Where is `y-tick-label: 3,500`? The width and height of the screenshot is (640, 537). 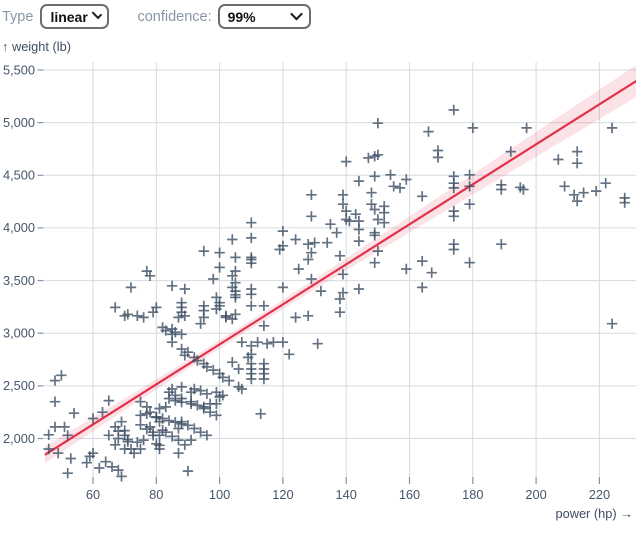 y-tick-label: 3,500 is located at coordinates (19, 280).